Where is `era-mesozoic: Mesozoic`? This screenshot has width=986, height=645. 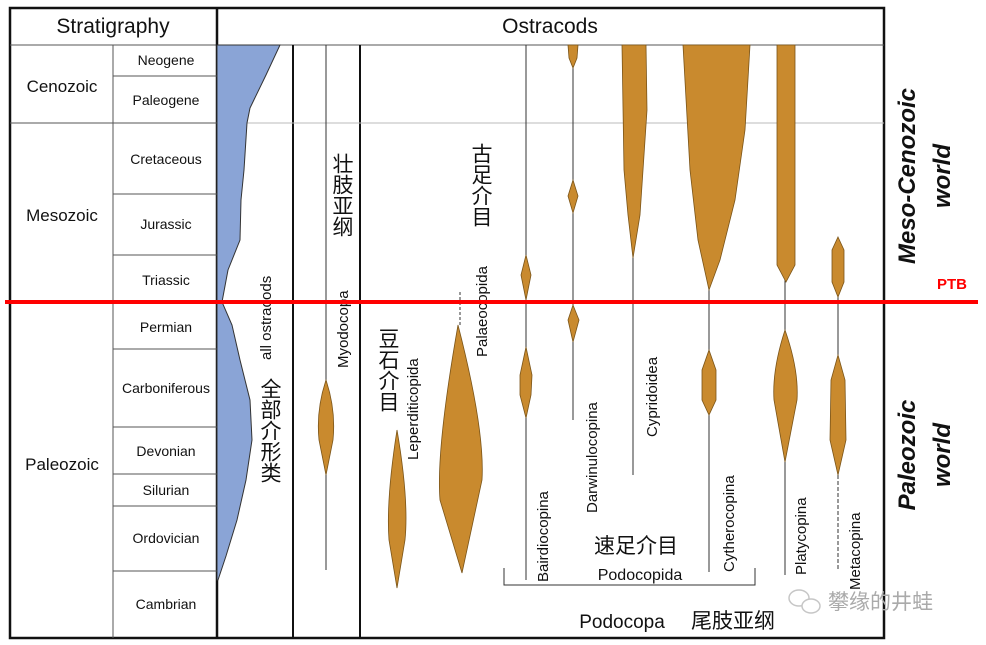
era-mesozoic: Mesozoic is located at coordinates (62, 215).